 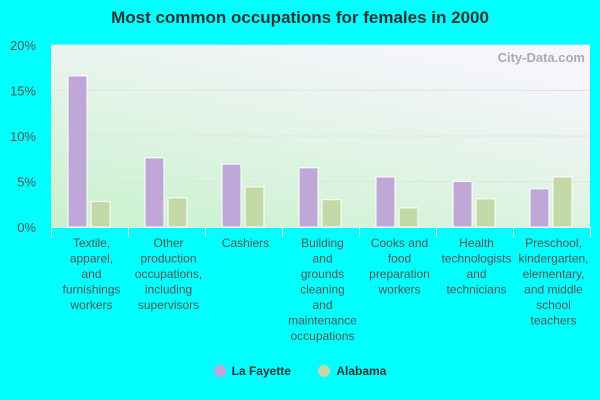 I want to click on x-tick-label: cleaning, so click(x=322, y=290).